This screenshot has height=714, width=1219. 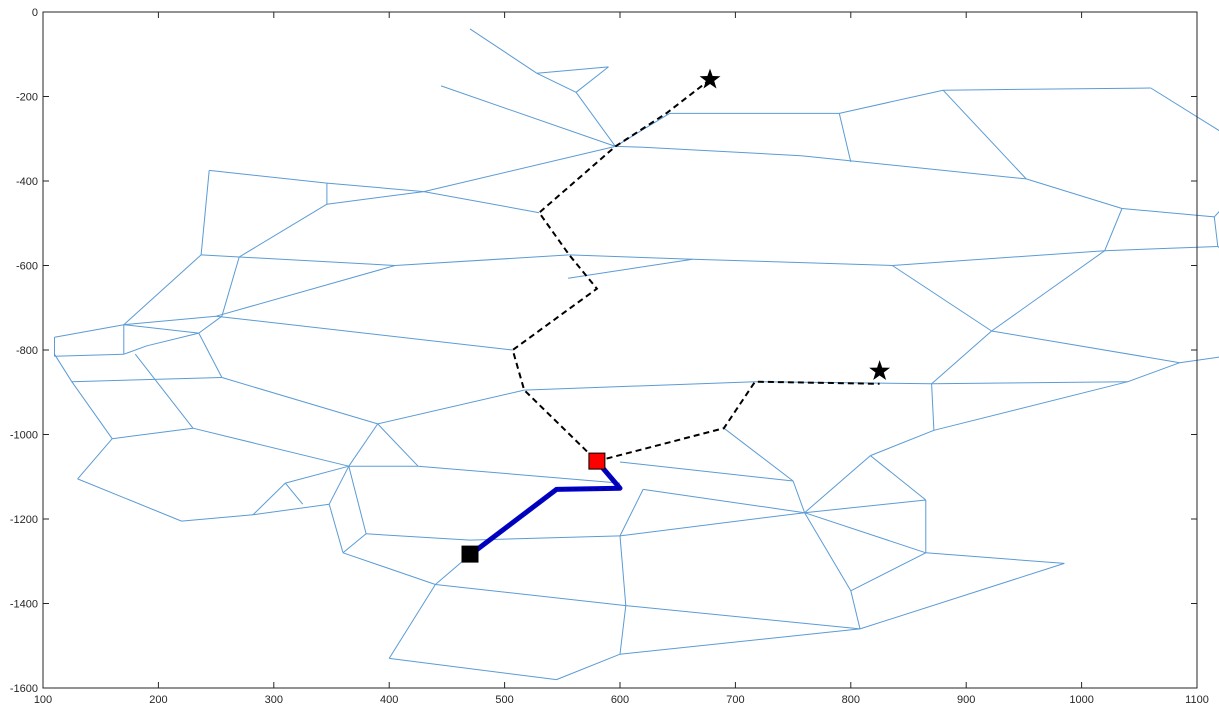 I want to click on y-tick-label: -1200, so click(x=24, y=520).